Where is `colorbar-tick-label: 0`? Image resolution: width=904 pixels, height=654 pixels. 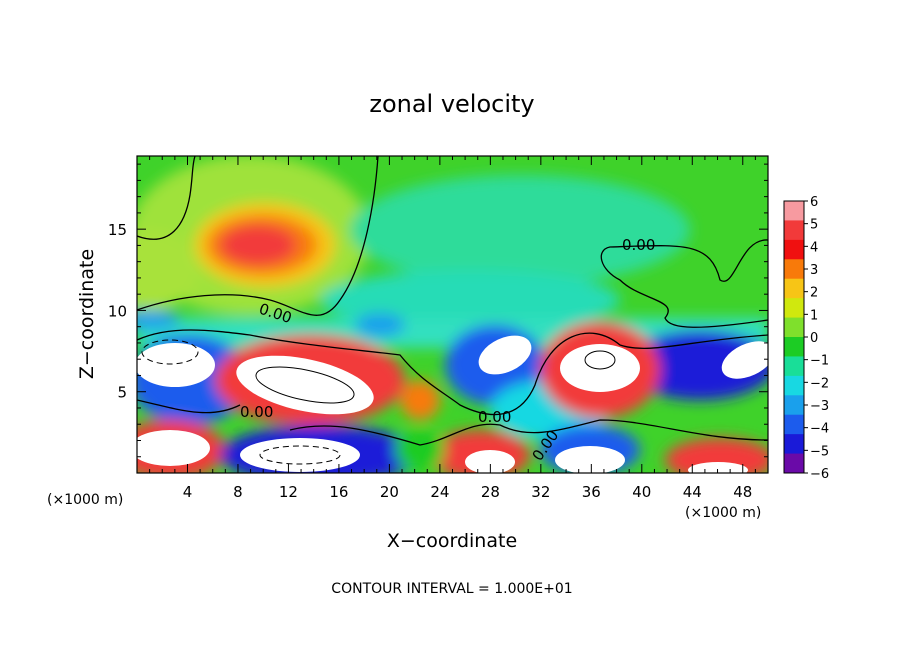 colorbar-tick-label: 0 is located at coordinates (814, 338).